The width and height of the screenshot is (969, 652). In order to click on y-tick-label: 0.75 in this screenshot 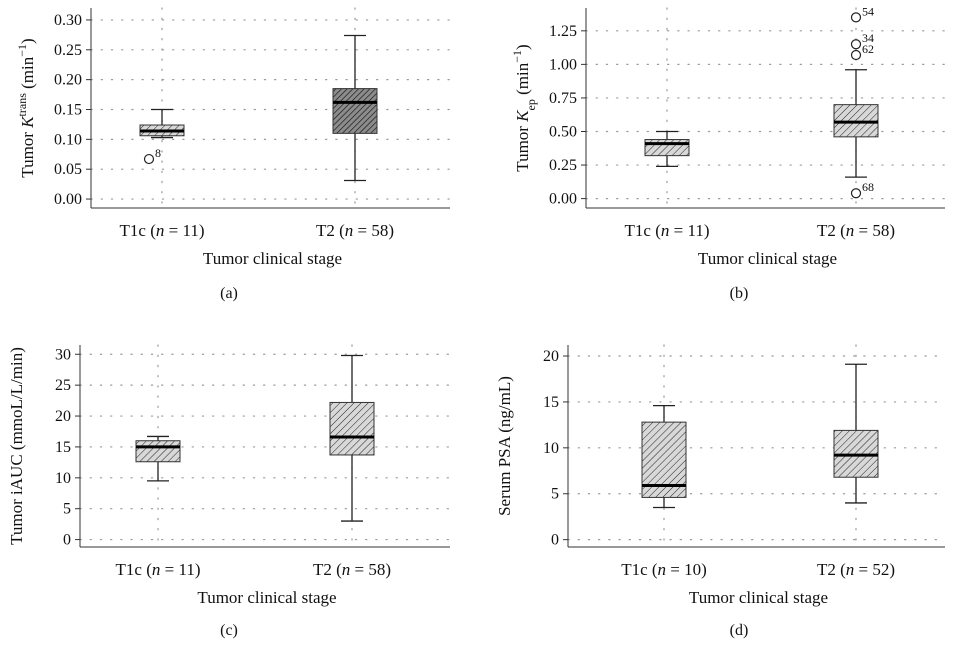, I will do `click(563, 98)`.